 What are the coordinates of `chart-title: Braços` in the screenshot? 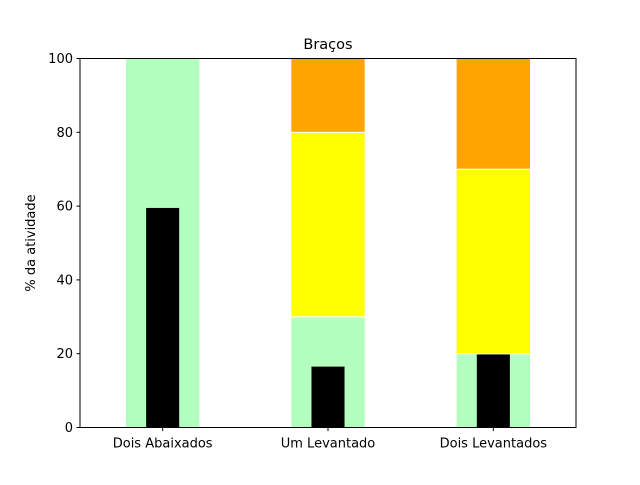 It's located at (327, 45).